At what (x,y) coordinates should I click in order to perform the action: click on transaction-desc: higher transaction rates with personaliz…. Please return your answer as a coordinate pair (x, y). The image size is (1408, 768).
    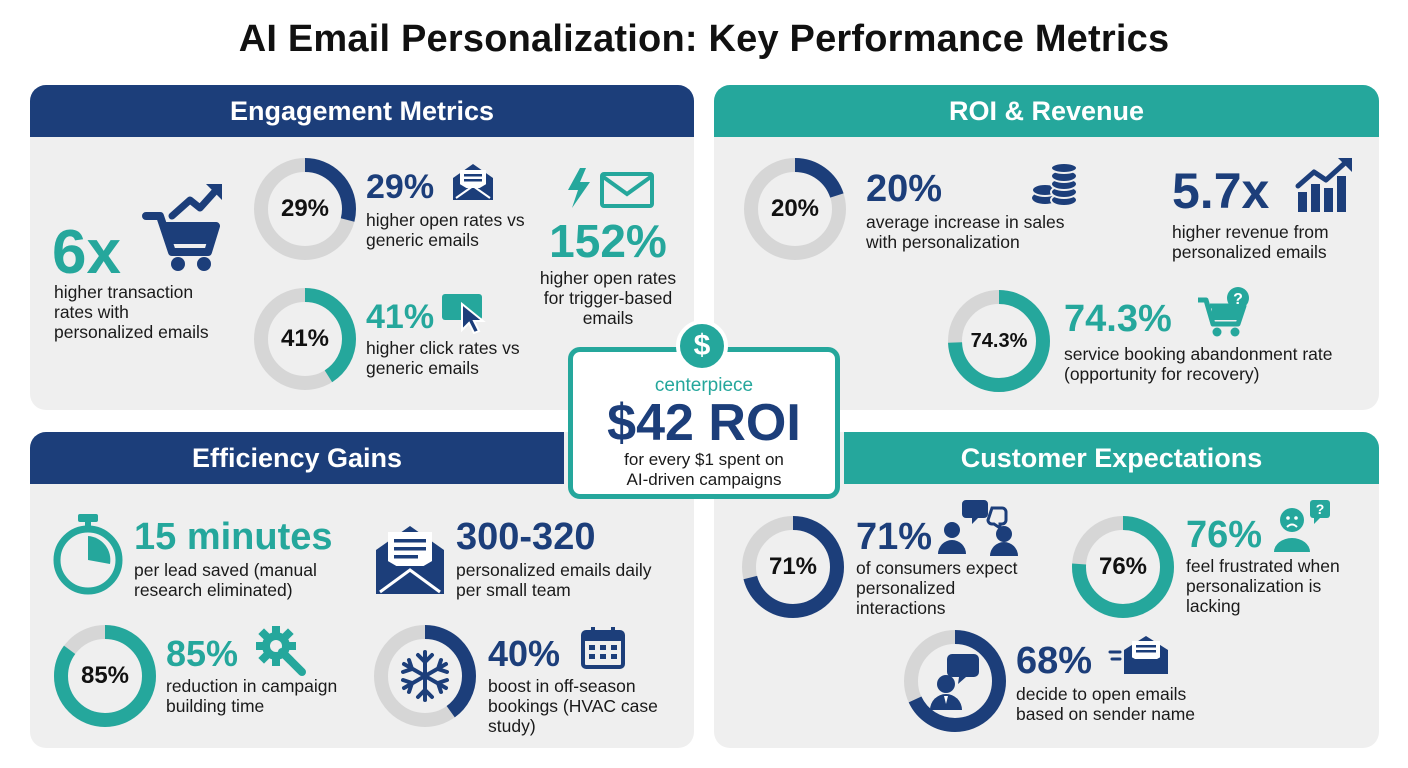
    Looking at the image, I should click on (131, 312).